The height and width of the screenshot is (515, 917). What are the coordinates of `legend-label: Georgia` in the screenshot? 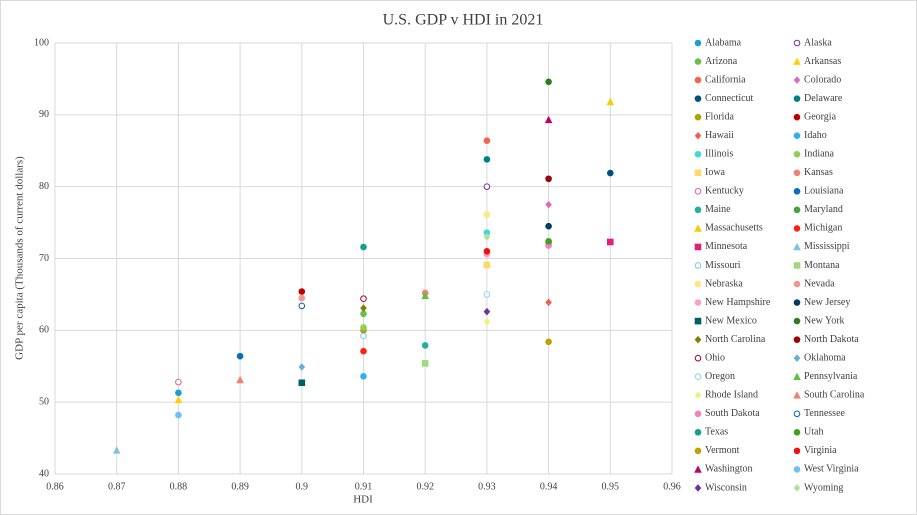 It's located at (820, 116).